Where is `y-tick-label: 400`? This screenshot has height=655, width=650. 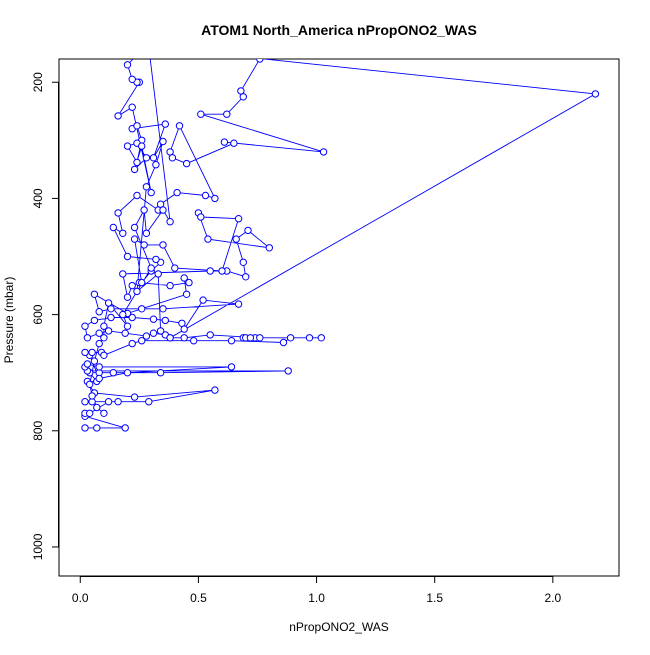
y-tick-label: 400 is located at coordinates (38, 198).